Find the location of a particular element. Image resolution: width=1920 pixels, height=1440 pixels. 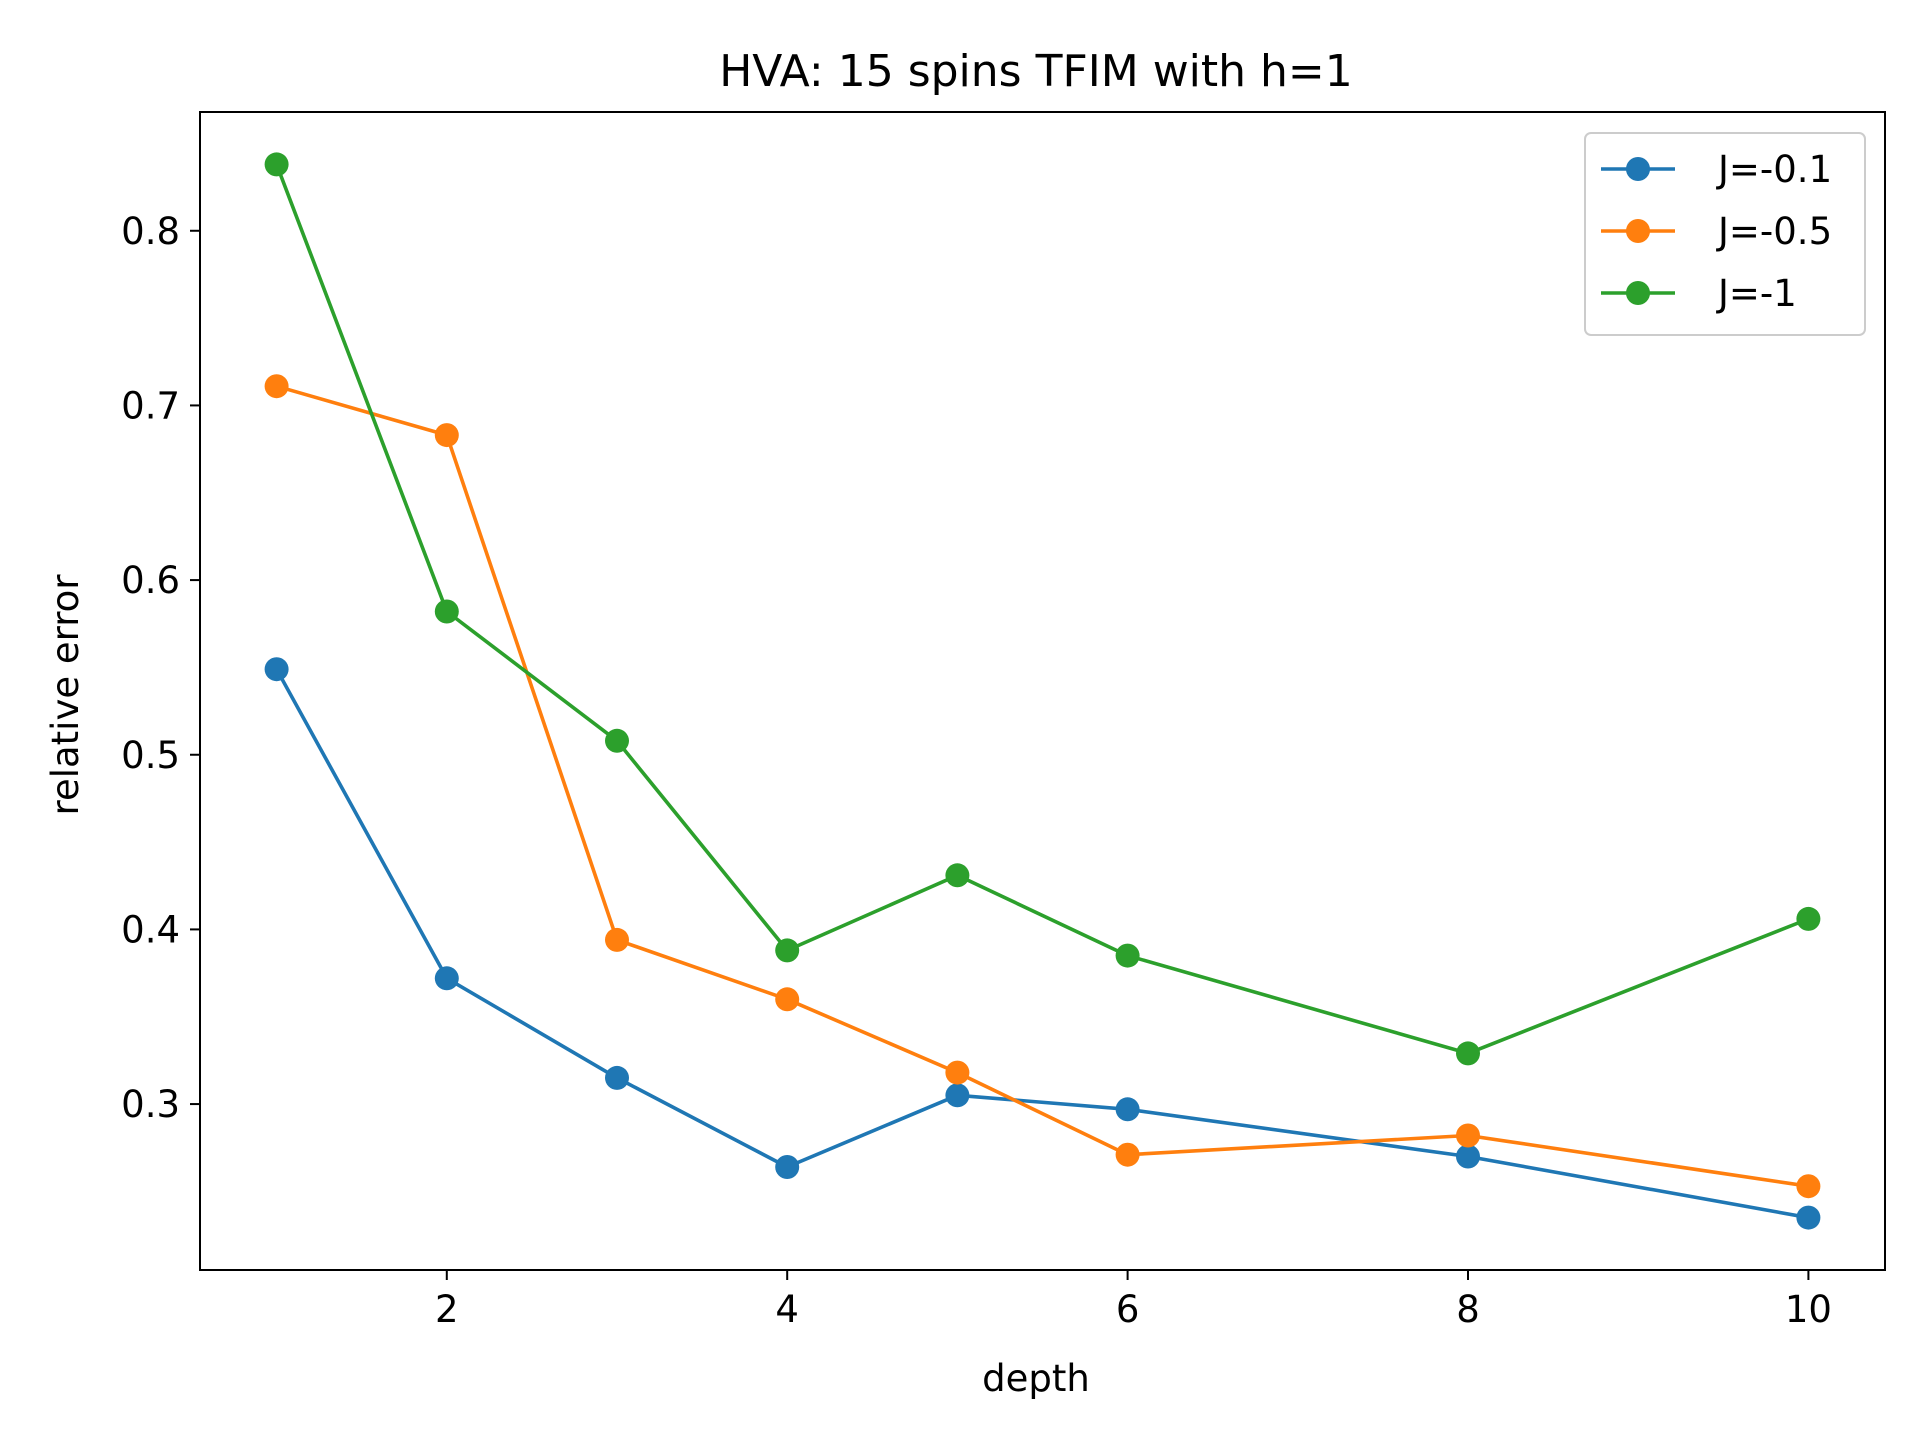

x-tick-label: 2 is located at coordinates (447, 1309).